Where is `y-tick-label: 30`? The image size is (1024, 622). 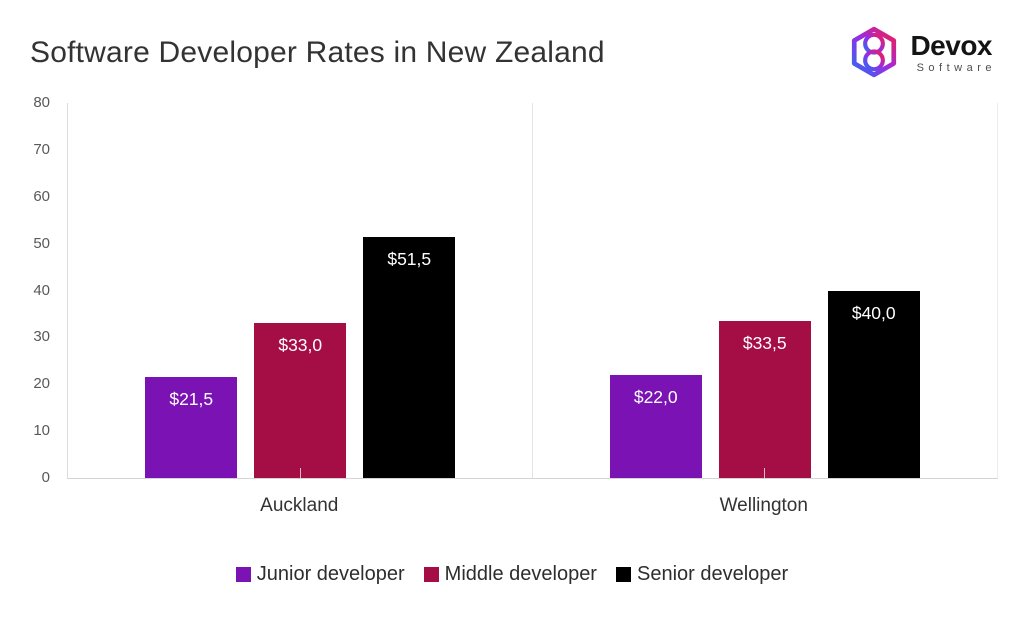 y-tick-label: 30 is located at coordinates (41, 337).